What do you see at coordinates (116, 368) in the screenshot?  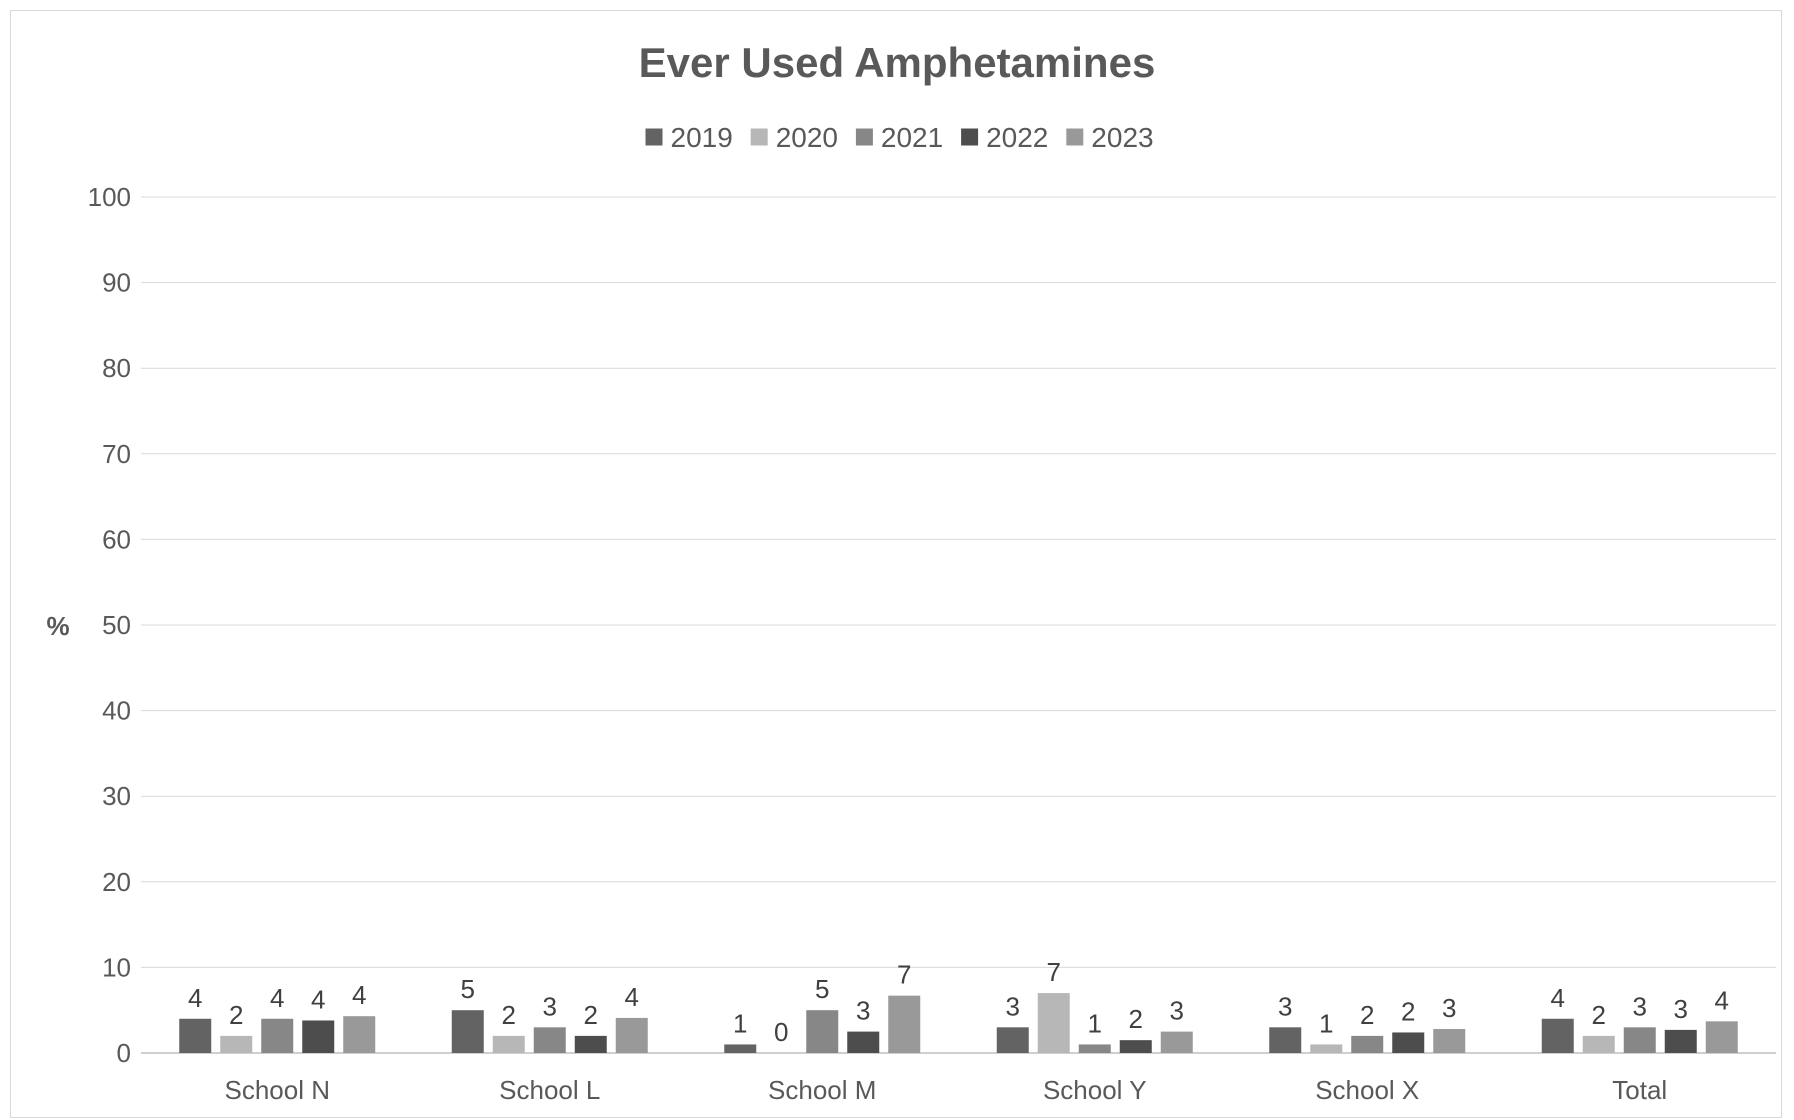 I see `y-tick-label: 80` at bounding box center [116, 368].